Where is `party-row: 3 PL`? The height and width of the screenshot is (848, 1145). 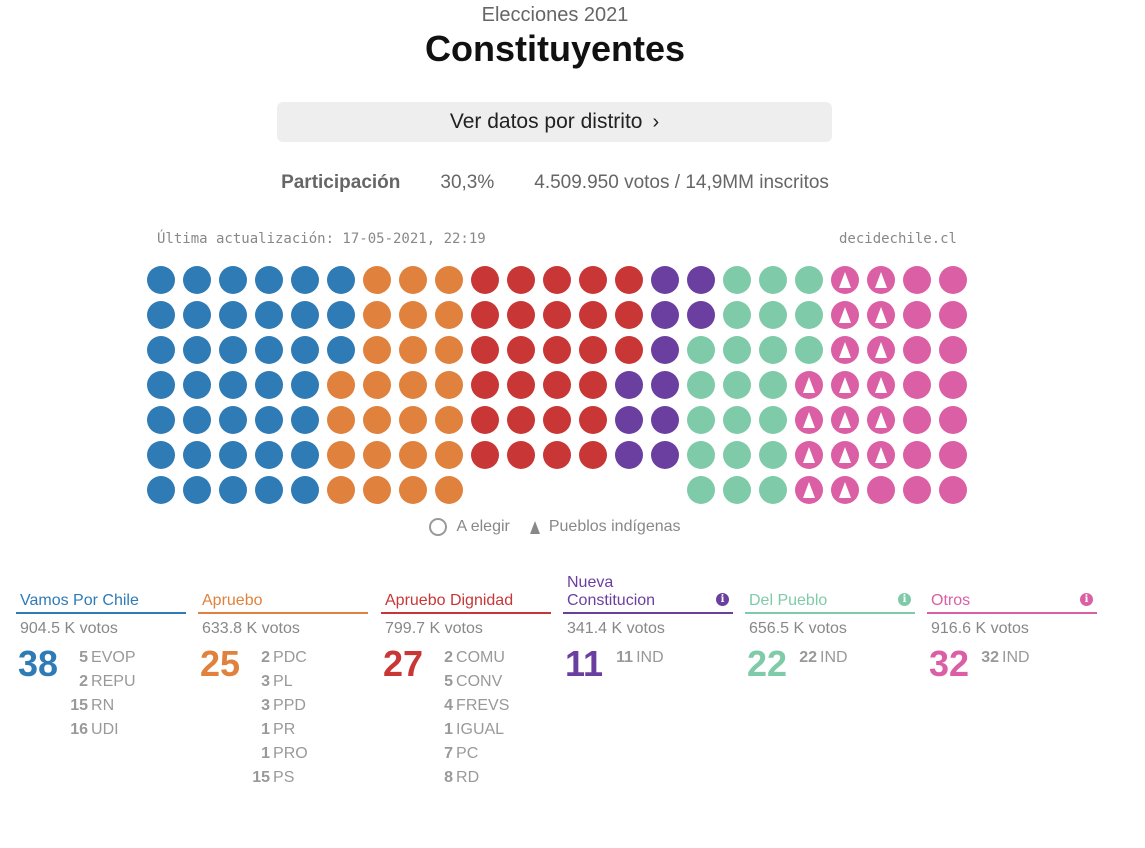
party-row: 3 PL is located at coordinates (278, 682).